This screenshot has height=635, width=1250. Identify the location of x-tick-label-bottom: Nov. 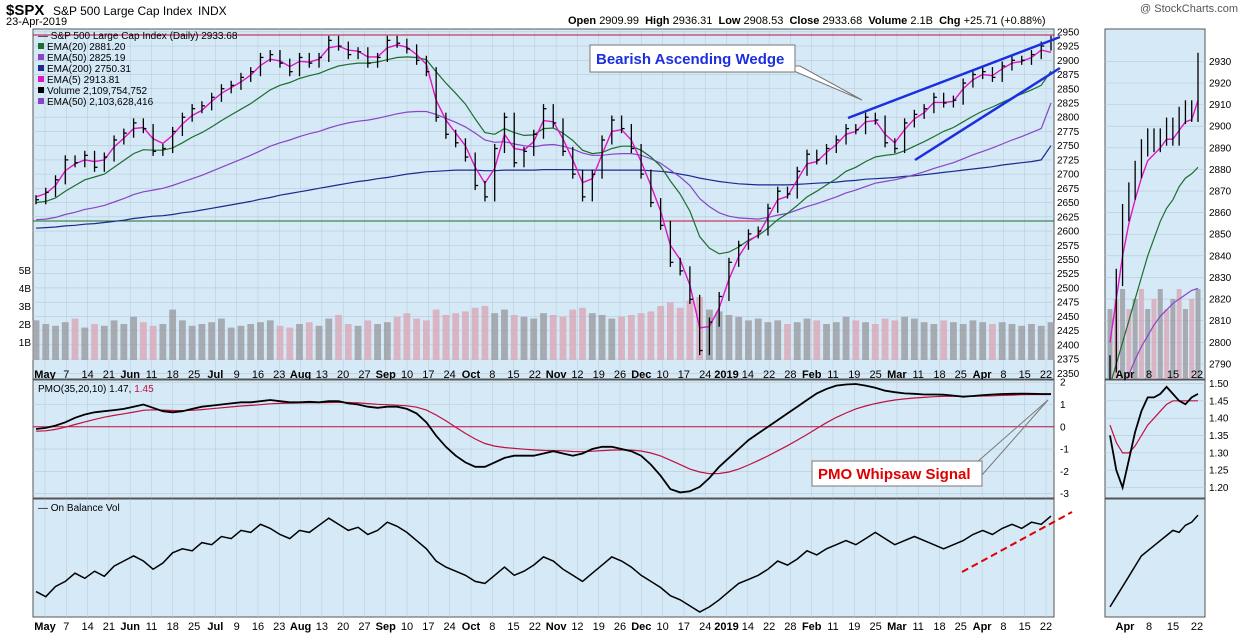
(557, 627).